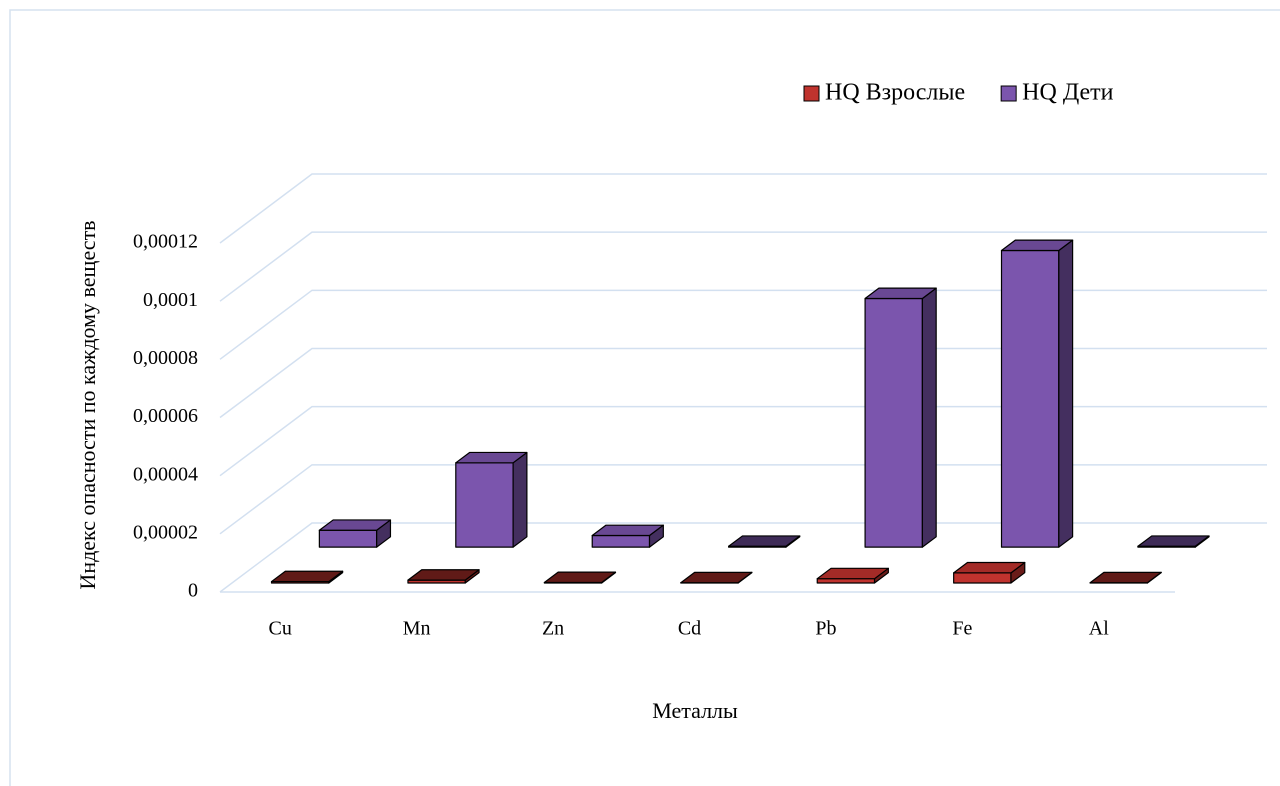 This screenshot has height=786, width=1280. I want to click on x-tick-label: Zn, so click(553, 629).